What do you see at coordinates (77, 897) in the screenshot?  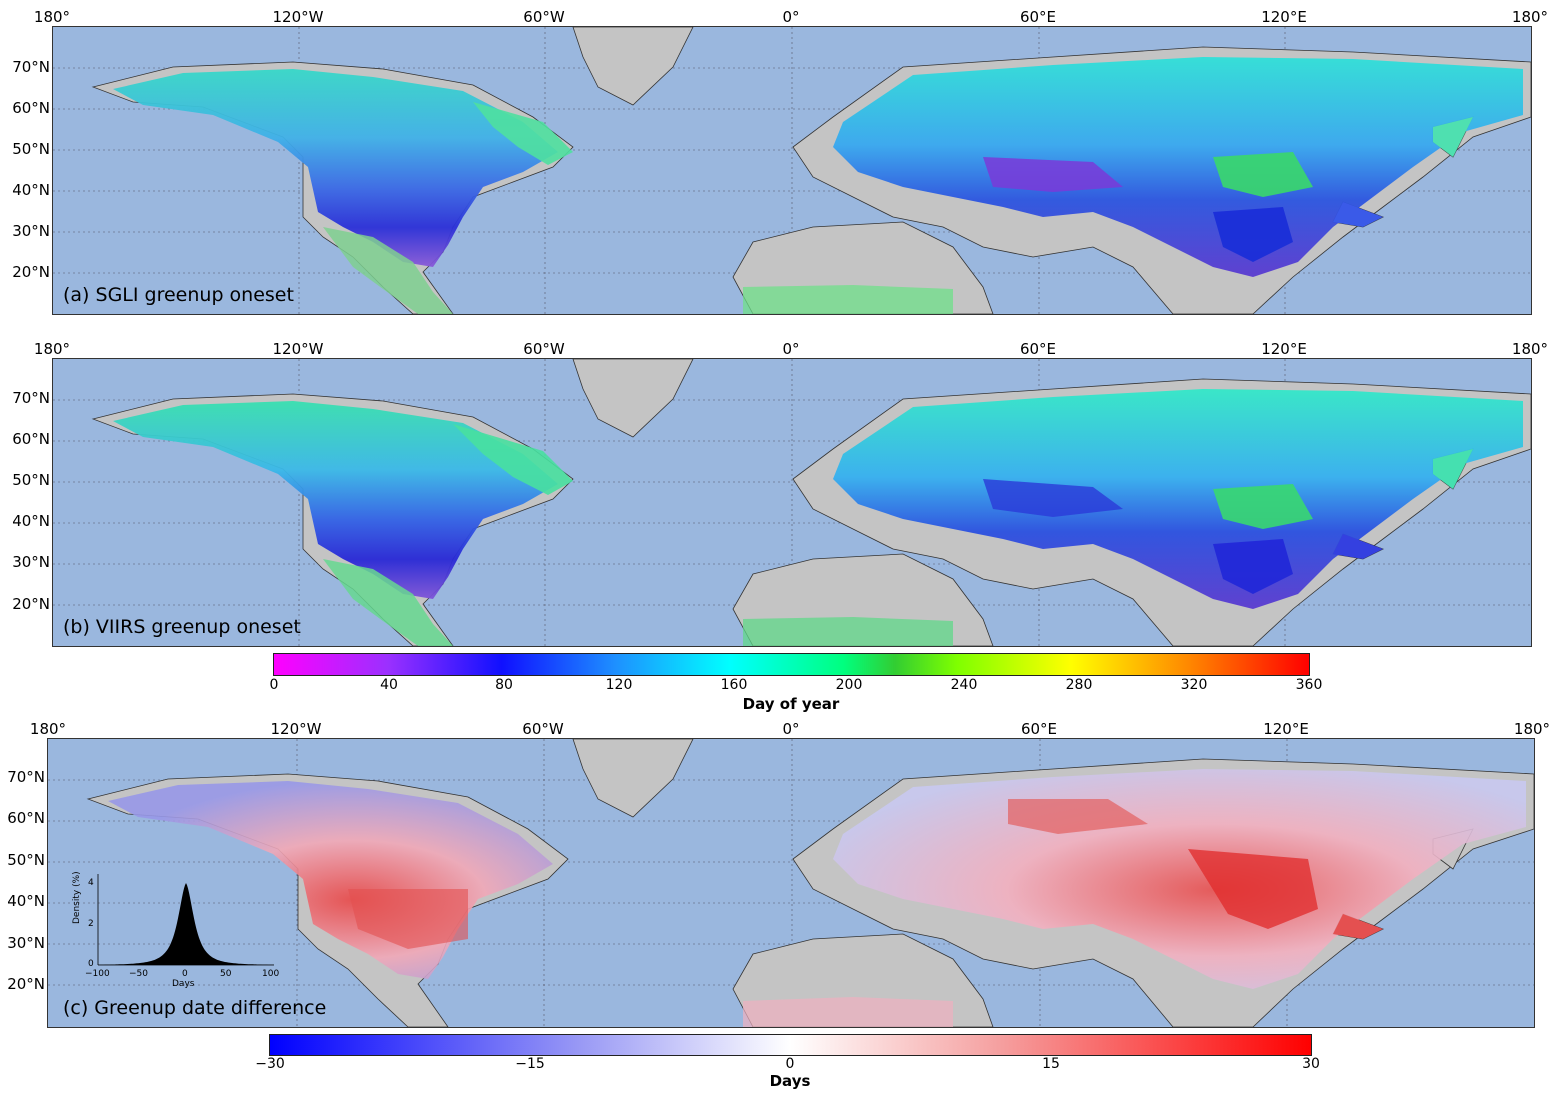 I see `inset-ylabel: Density (%)` at bounding box center [77, 897].